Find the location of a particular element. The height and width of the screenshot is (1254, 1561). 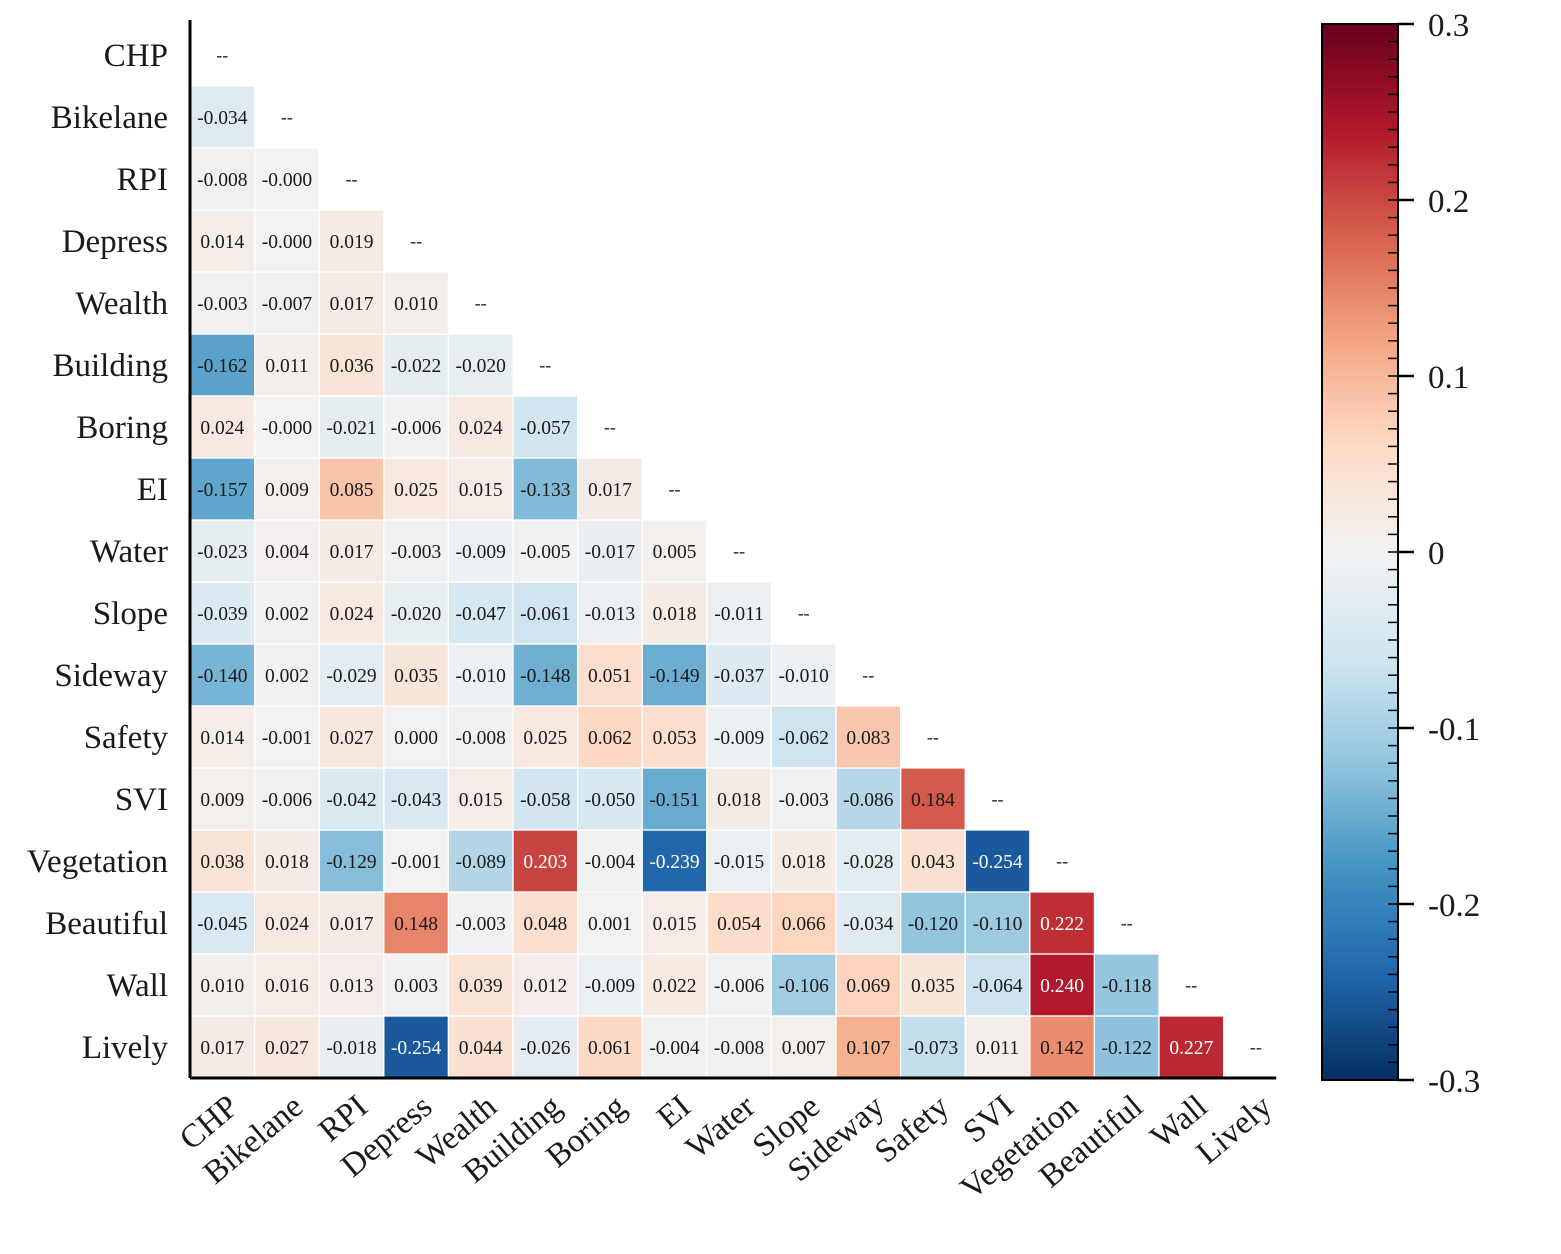

colorbar-tick-label: 0.2 is located at coordinates (1448, 202).